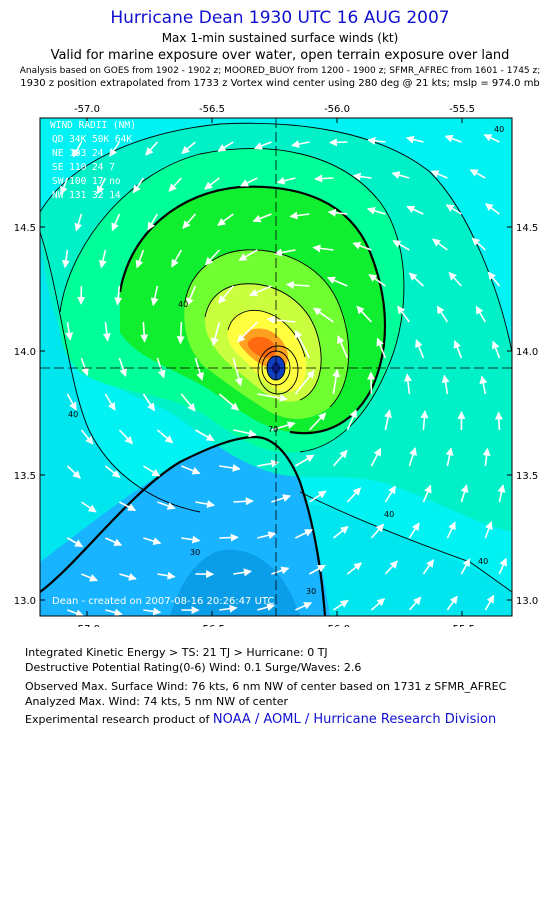 Image resolution: width=560 pixels, height=915 pixels. Describe the element at coordinates (252, 310) in the screenshot. I see `hurricane-force-contour` at that location.